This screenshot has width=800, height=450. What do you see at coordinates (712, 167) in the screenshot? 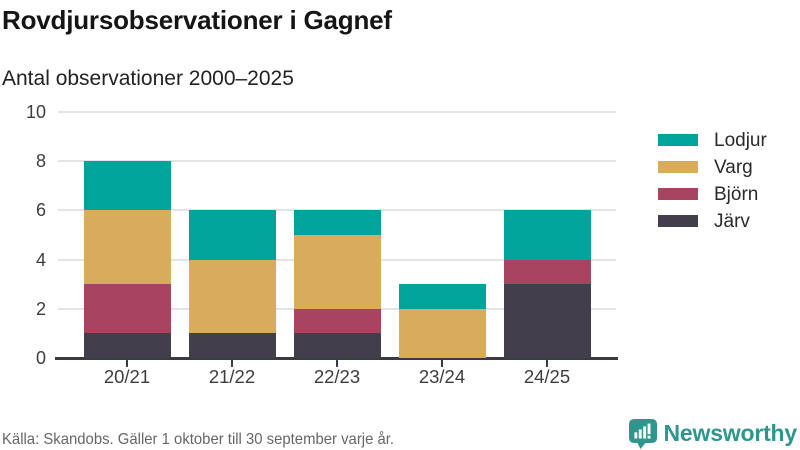
I see `legend-item-varg: Varg` at bounding box center [712, 167].